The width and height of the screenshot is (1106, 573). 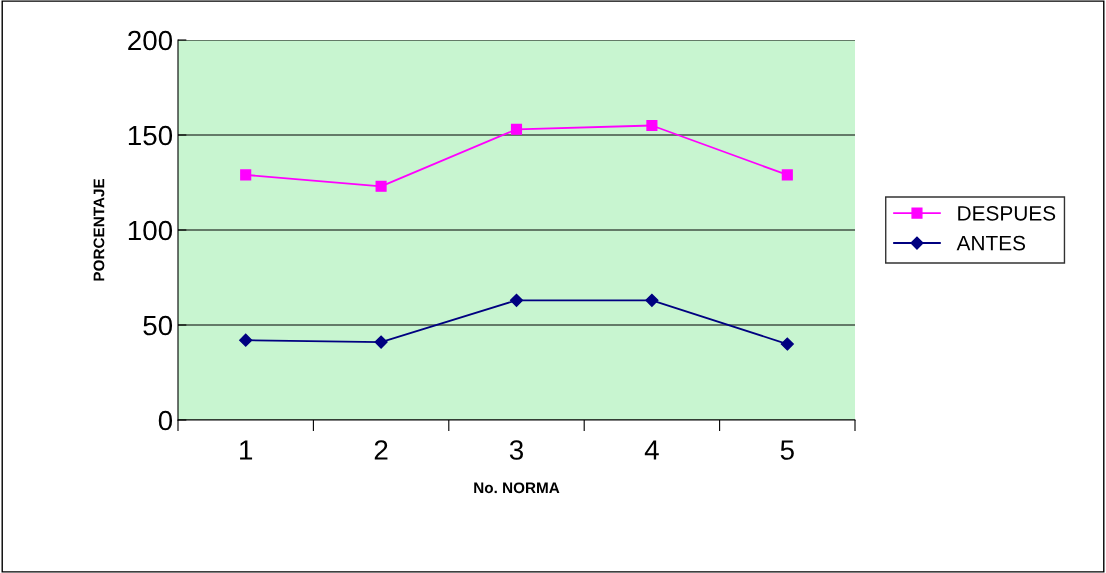 I want to click on y-axis-title: PORCENTAJE, so click(x=99, y=229).